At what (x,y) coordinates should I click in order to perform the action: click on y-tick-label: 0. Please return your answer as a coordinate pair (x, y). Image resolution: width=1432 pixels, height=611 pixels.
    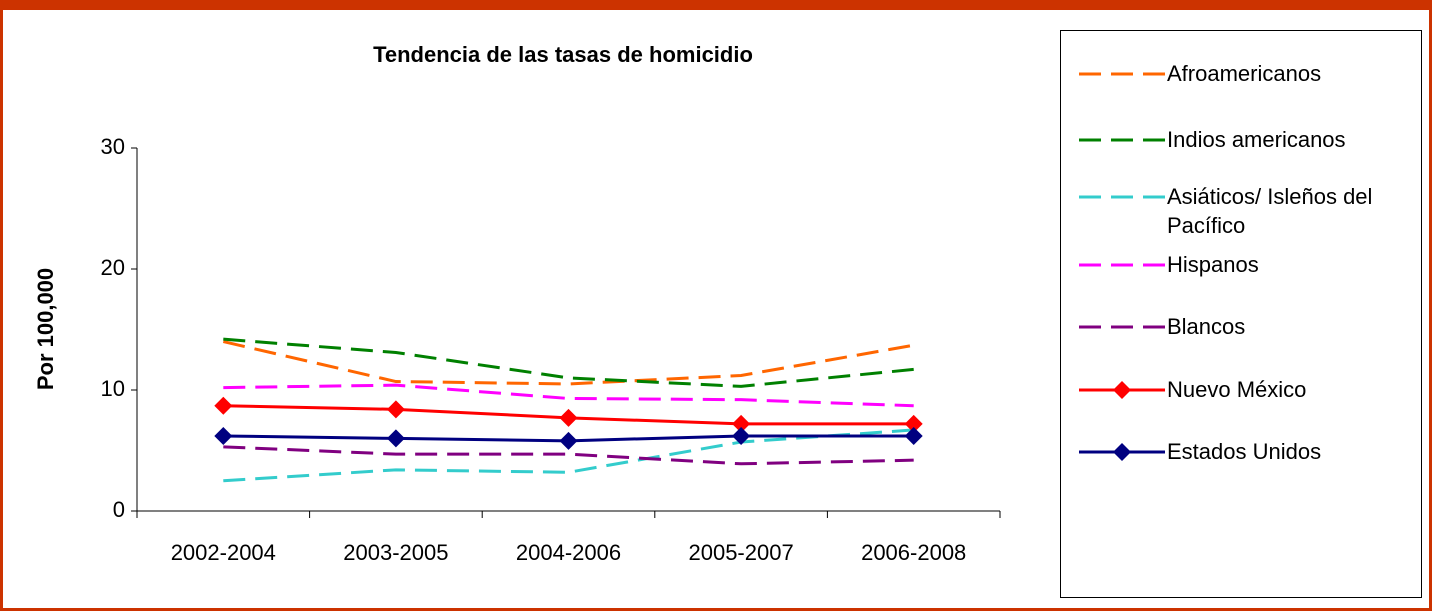
    Looking at the image, I should click on (119, 509).